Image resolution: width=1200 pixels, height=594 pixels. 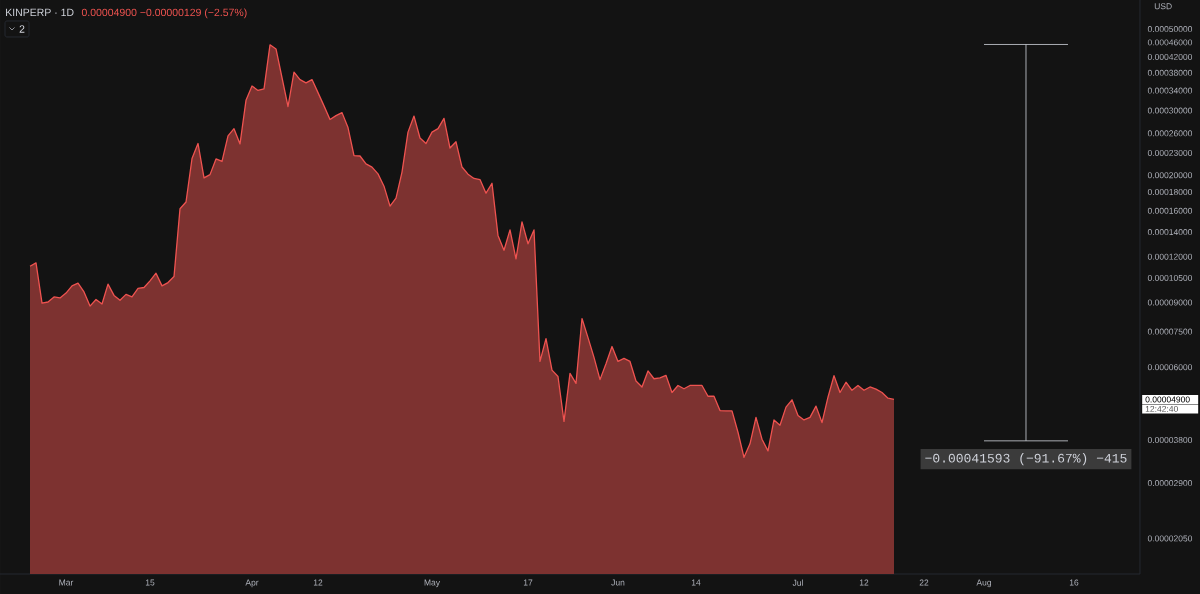 I want to click on text: KINPERP · 1D, so click(x=40, y=12).